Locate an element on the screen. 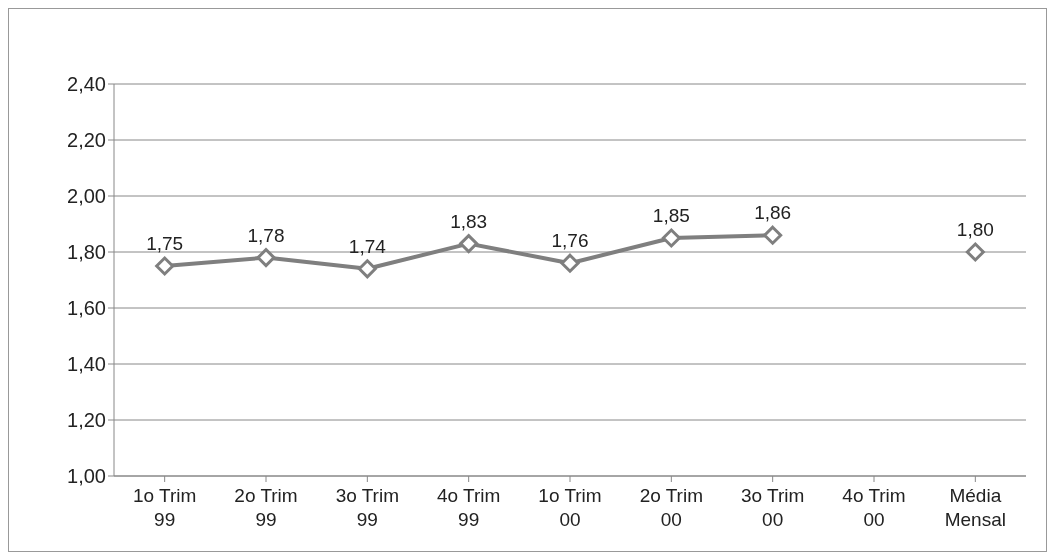 The image size is (1053, 558). y-tick-label: 2,00 is located at coordinates (86, 196).